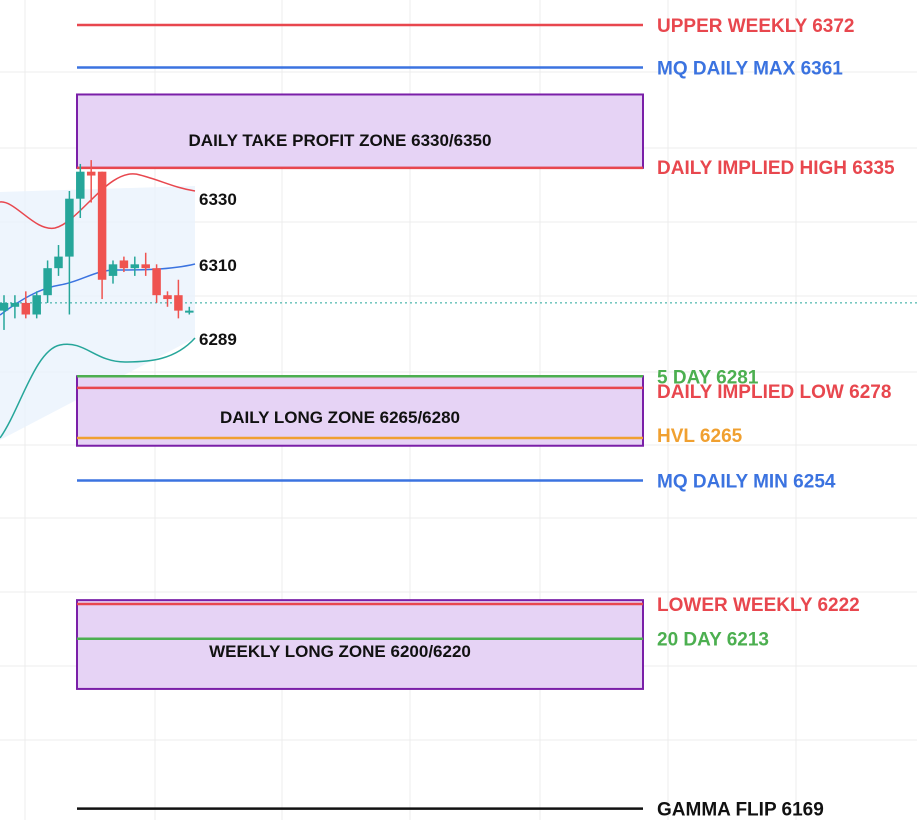  What do you see at coordinates (340, 140) in the screenshot?
I see `zone-label-daily-take-profit-zone-6330-6350: DAILY TAKE PROFIT ZONE 6330/6350` at bounding box center [340, 140].